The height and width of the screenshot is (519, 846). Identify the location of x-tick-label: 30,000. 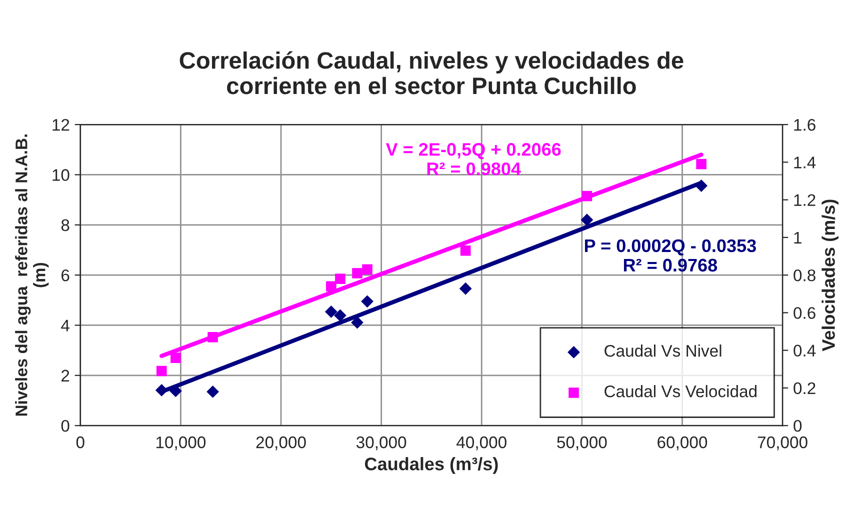
(381, 443).